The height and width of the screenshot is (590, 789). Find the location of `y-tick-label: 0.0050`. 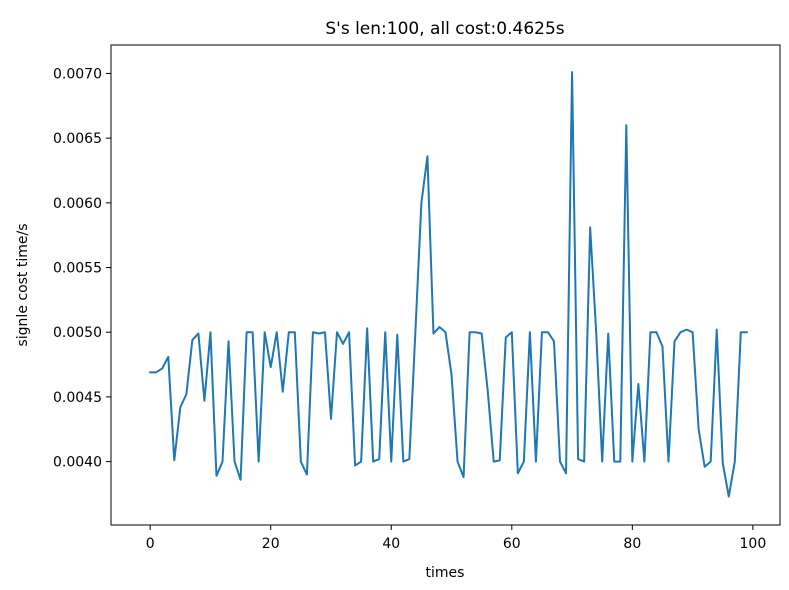

y-tick-label: 0.0050 is located at coordinates (77, 333).